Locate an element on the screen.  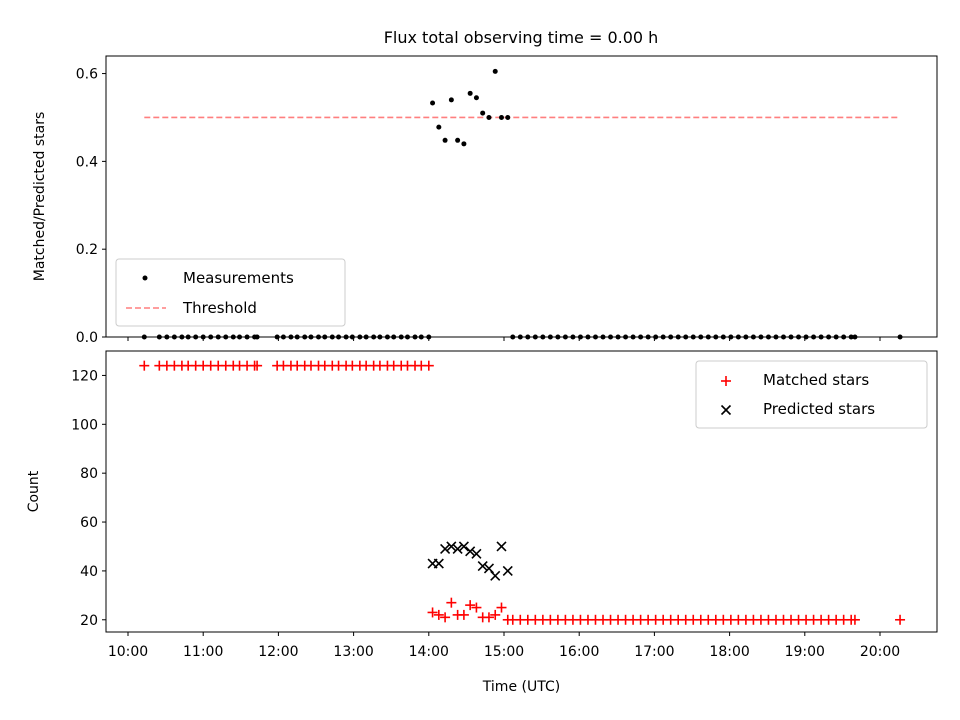
y-tick-label: 100 is located at coordinates (84, 425).